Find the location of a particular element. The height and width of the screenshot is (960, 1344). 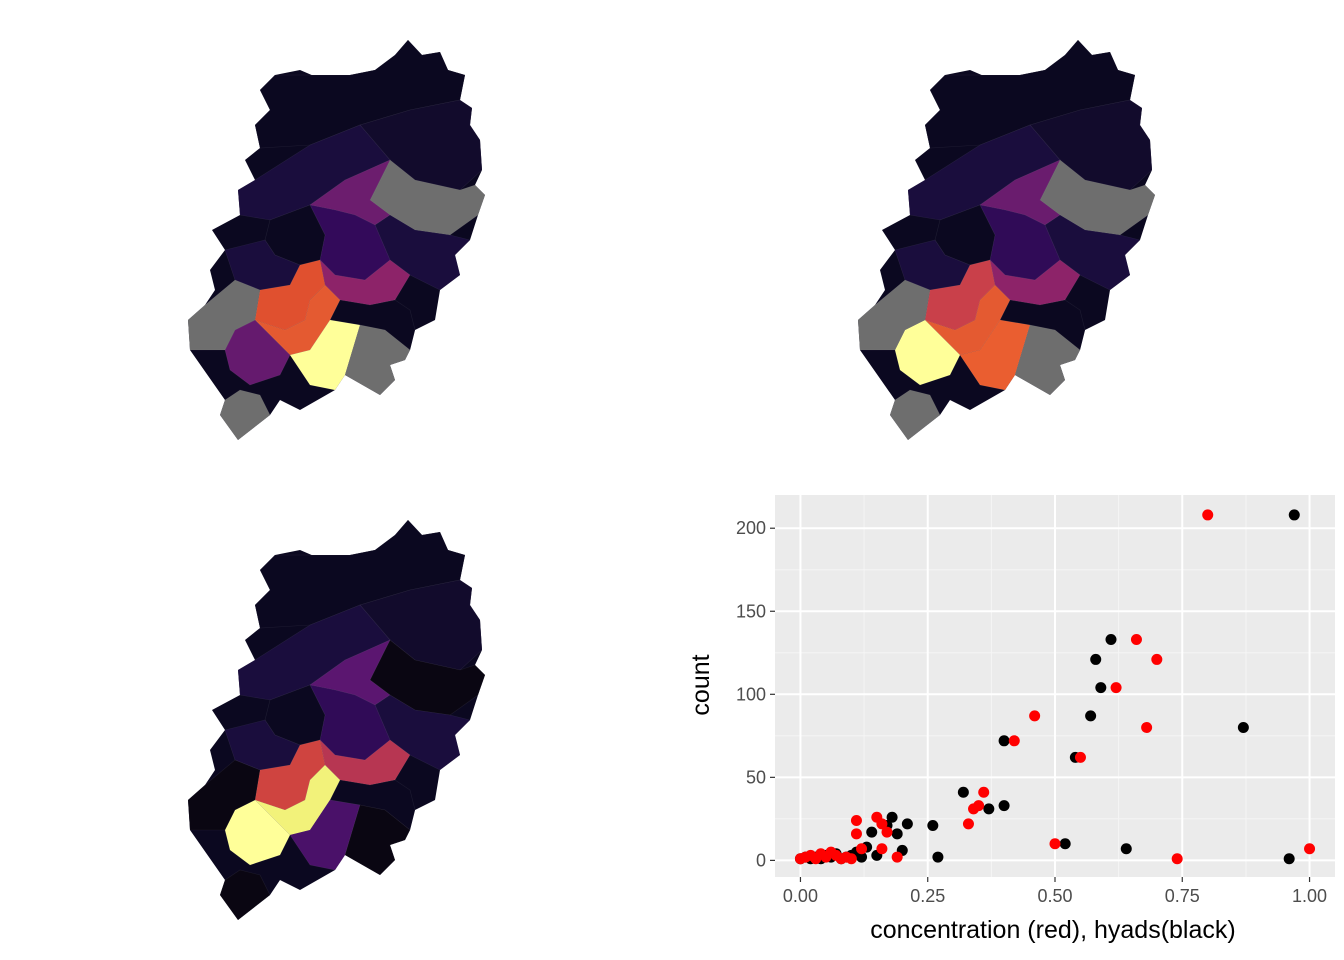

y-tick-label: 200 is located at coordinates (751, 528).